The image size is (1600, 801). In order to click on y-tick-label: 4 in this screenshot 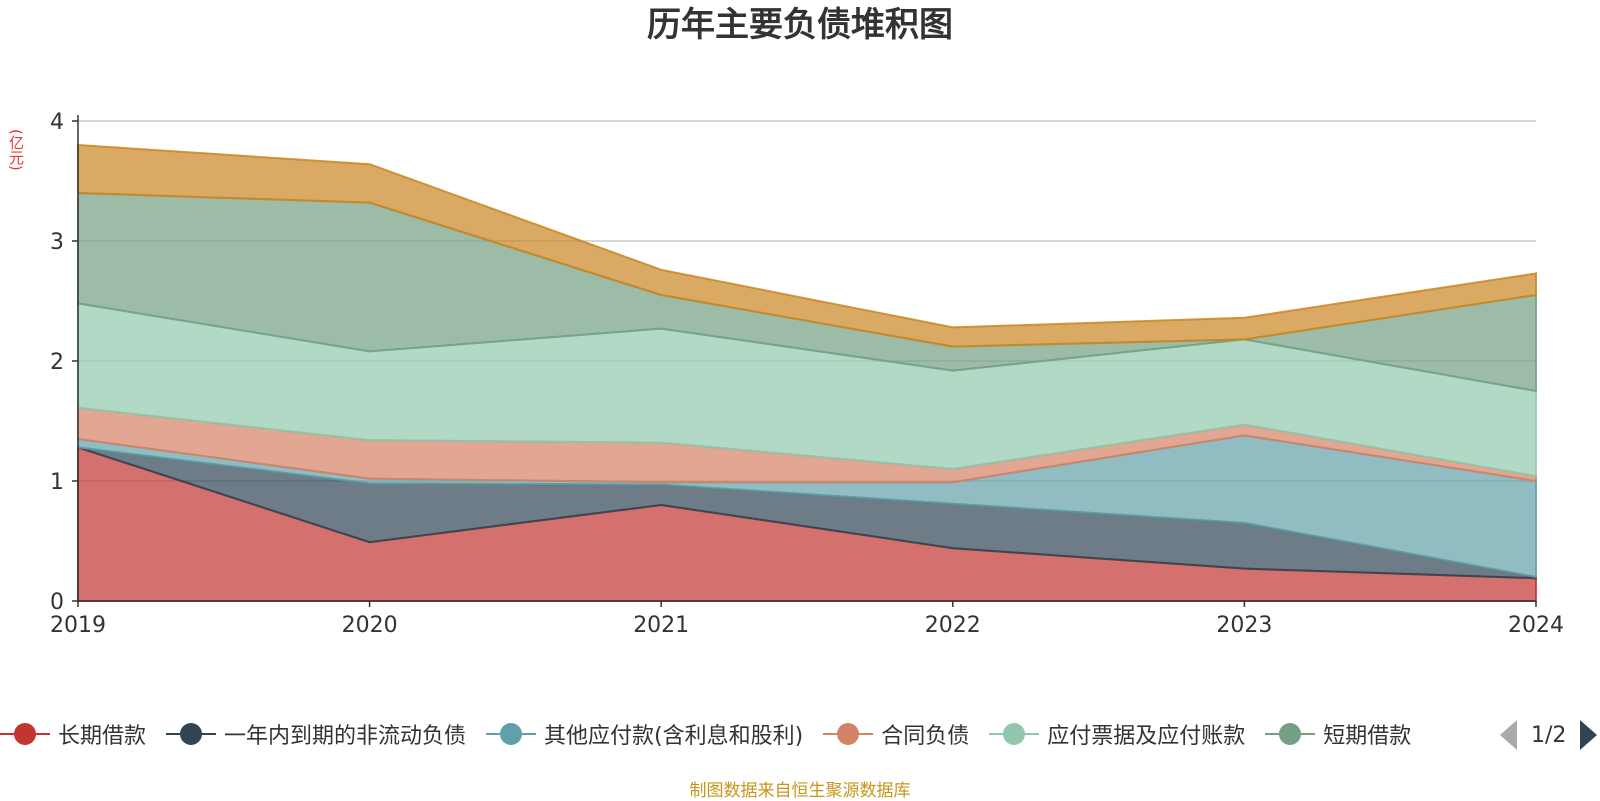, I will do `click(57, 122)`.